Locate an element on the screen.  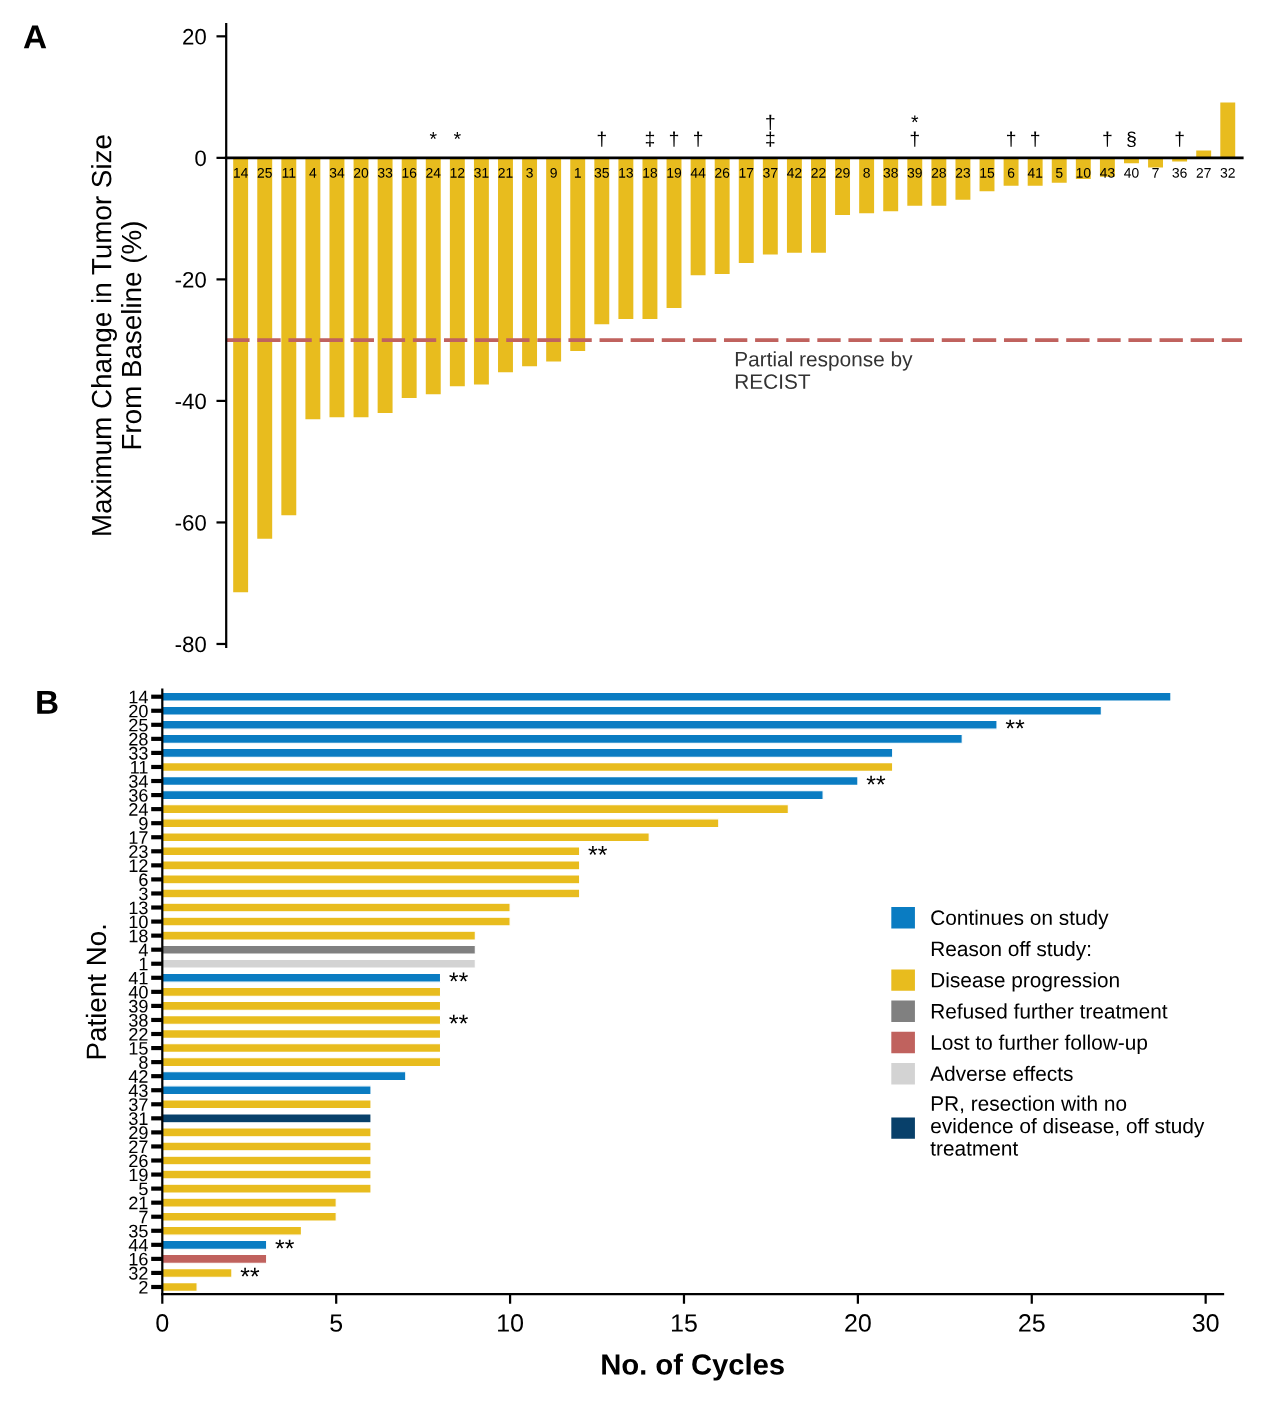
y-tick-label: 29 is located at coordinates (138, 1133).